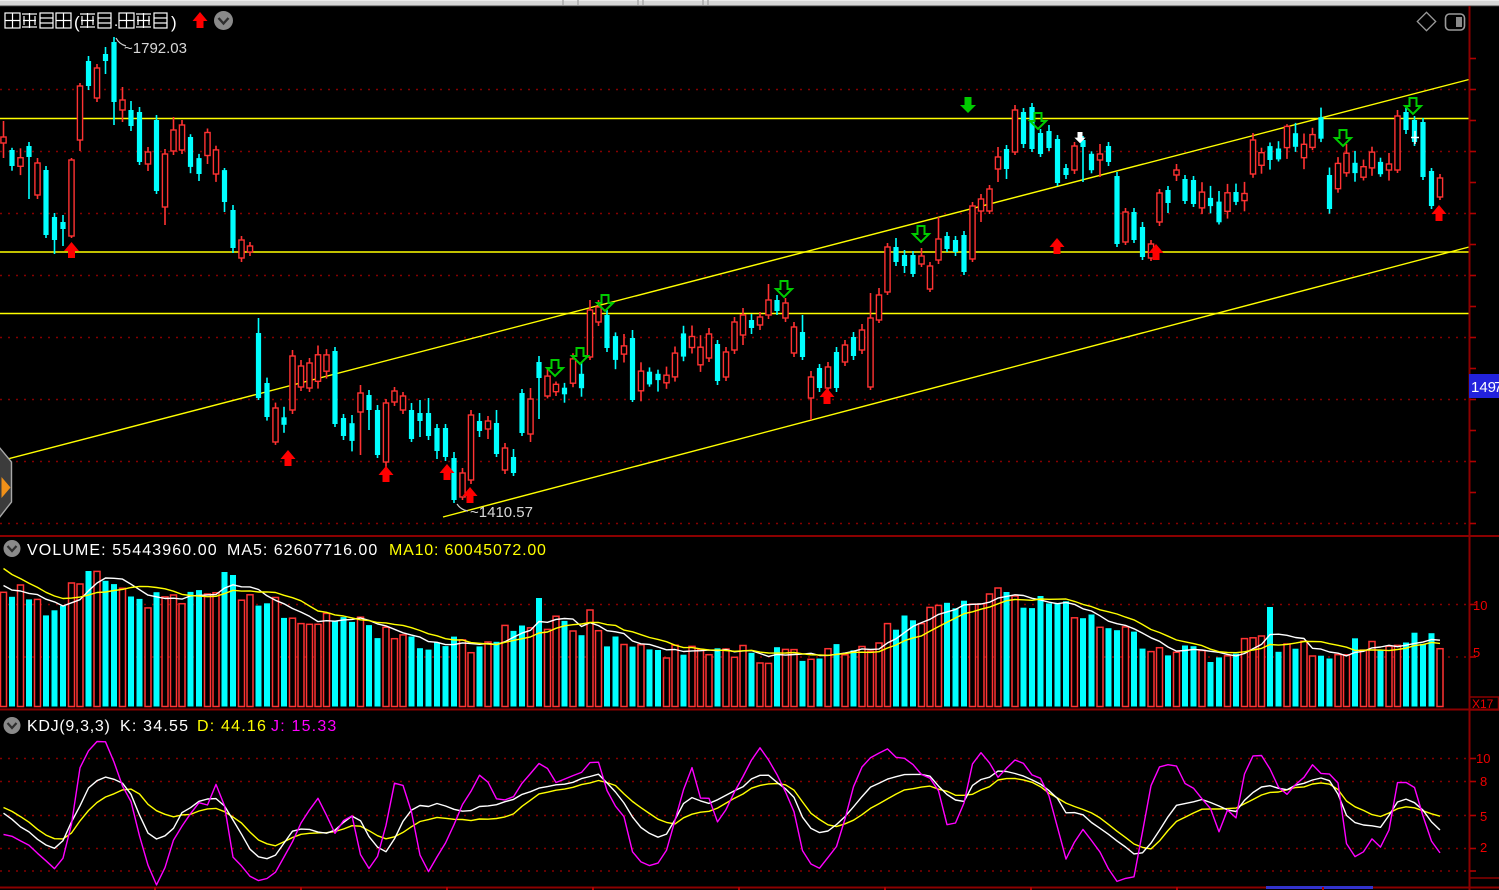  What do you see at coordinates (468, 550) in the screenshot?
I see `svg-text: MA10: 60045072.00` at bounding box center [468, 550].